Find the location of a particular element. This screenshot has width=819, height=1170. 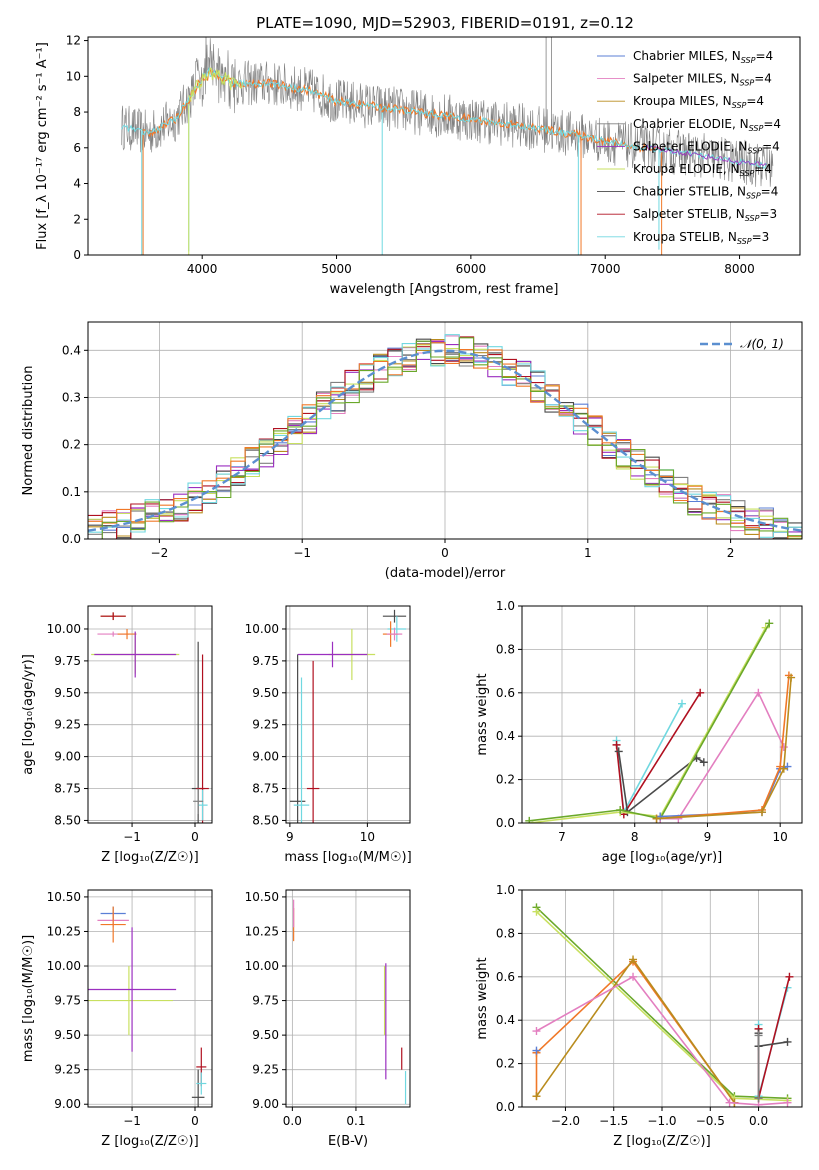

legend-label: Salpeter STELIB, NSSP=3 is located at coordinates (705, 215).